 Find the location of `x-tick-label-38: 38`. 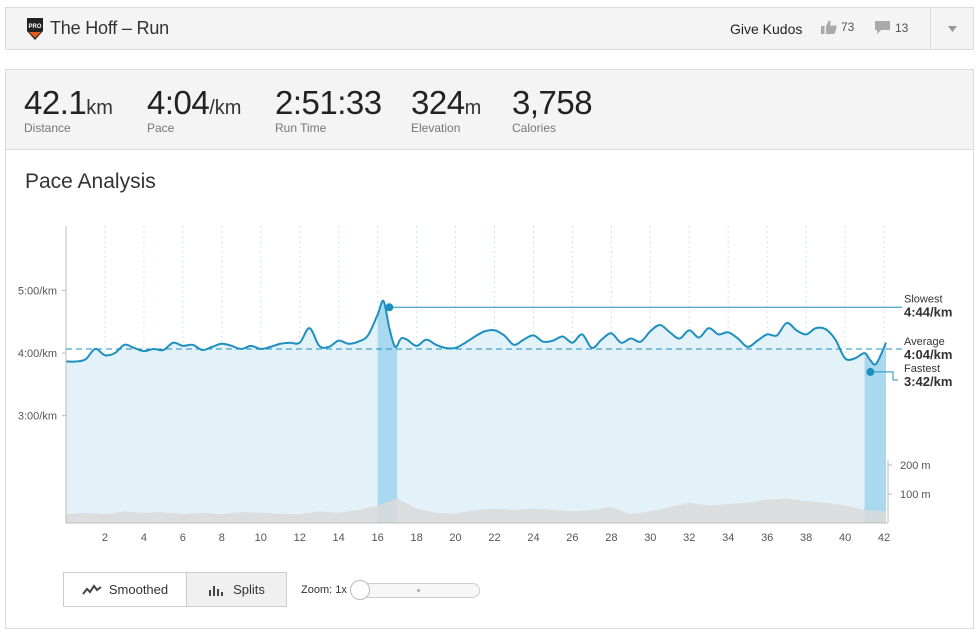

x-tick-label-38: 38 is located at coordinates (806, 538).